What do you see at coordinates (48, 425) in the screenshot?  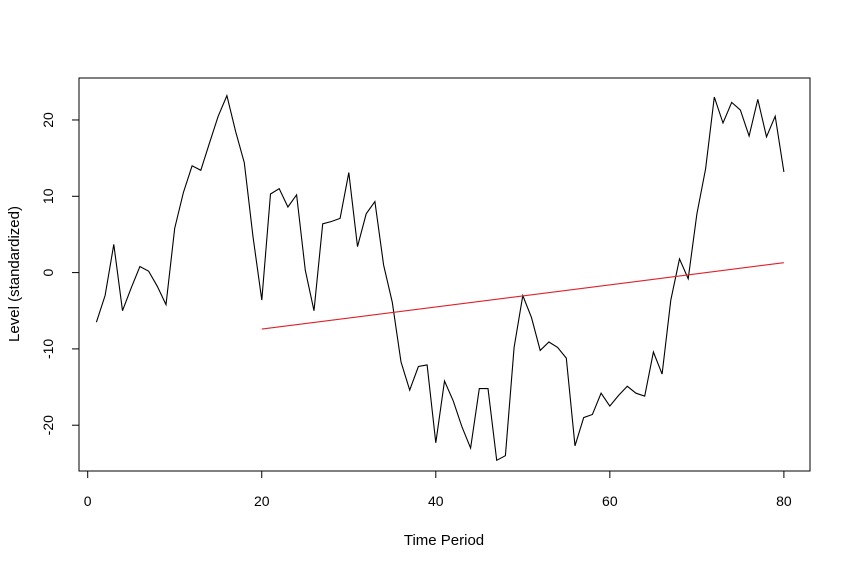 I see `y-tick-label: -20` at bounding box center [48, 425].